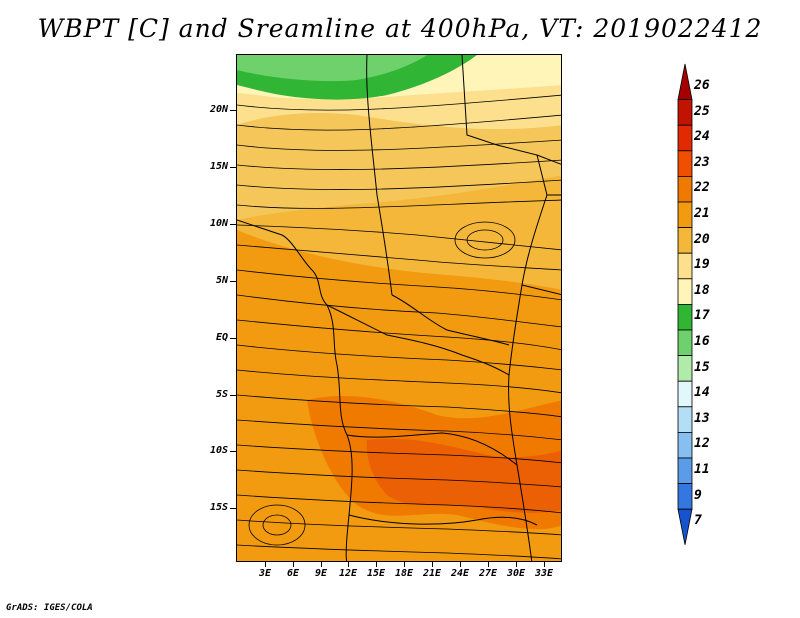  Describe the element at coordinates (702, 469) in the screenshot. I see `colorbar-label: 11` at that location.